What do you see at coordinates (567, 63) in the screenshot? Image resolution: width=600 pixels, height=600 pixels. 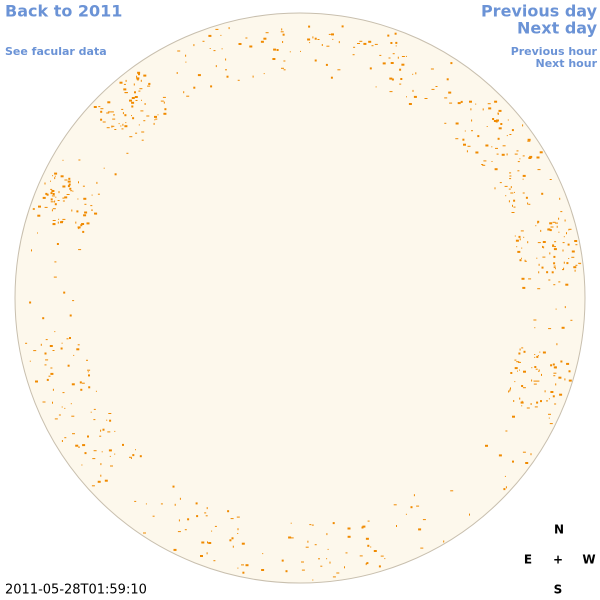 I see `next-hour-link: Next hour` at bounding box center [567, 63].